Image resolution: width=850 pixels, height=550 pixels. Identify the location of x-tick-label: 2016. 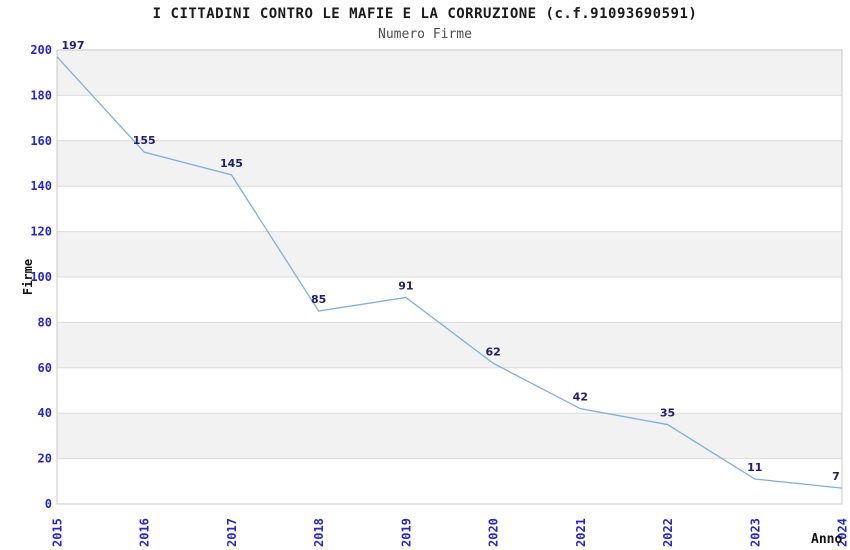
(145, 532).